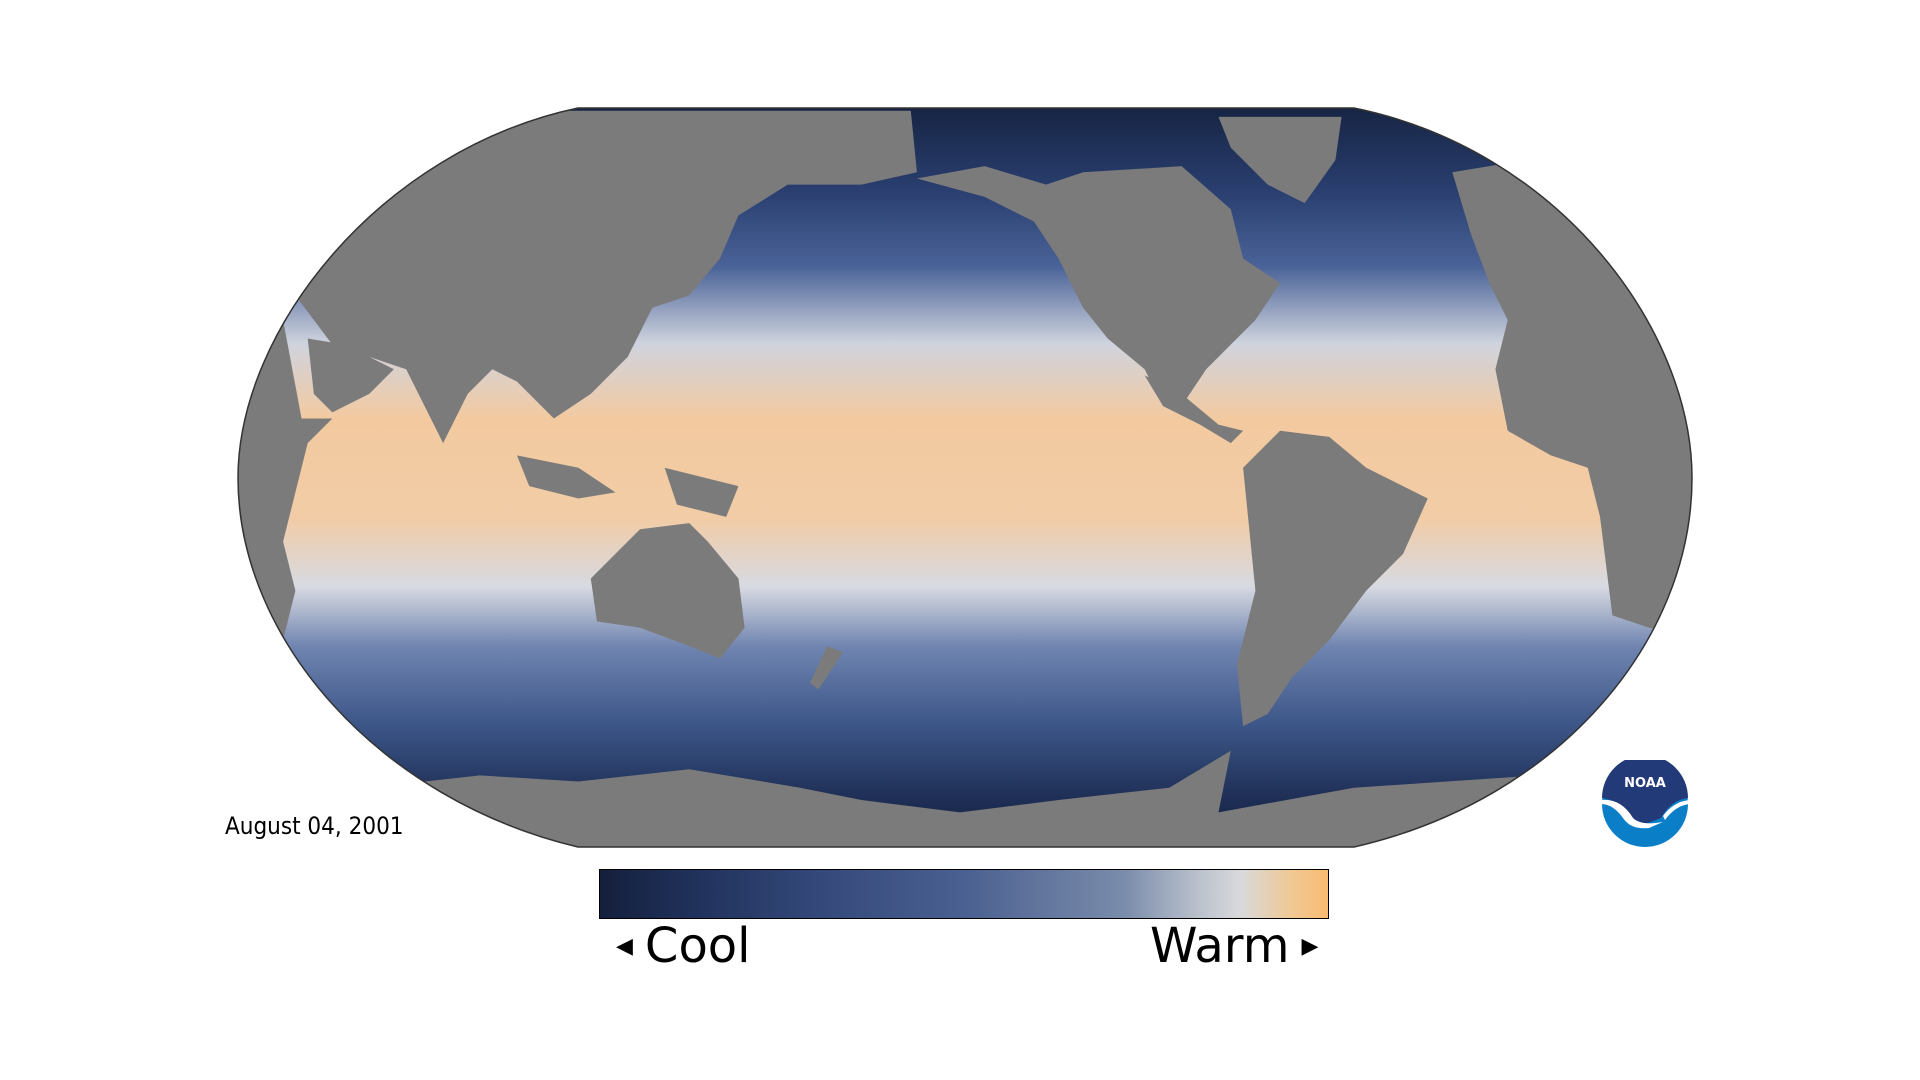 The height and width of the screenshot is (1080, 1920). I want to click on warm-label: Warm ▶, so click(1234, 946).